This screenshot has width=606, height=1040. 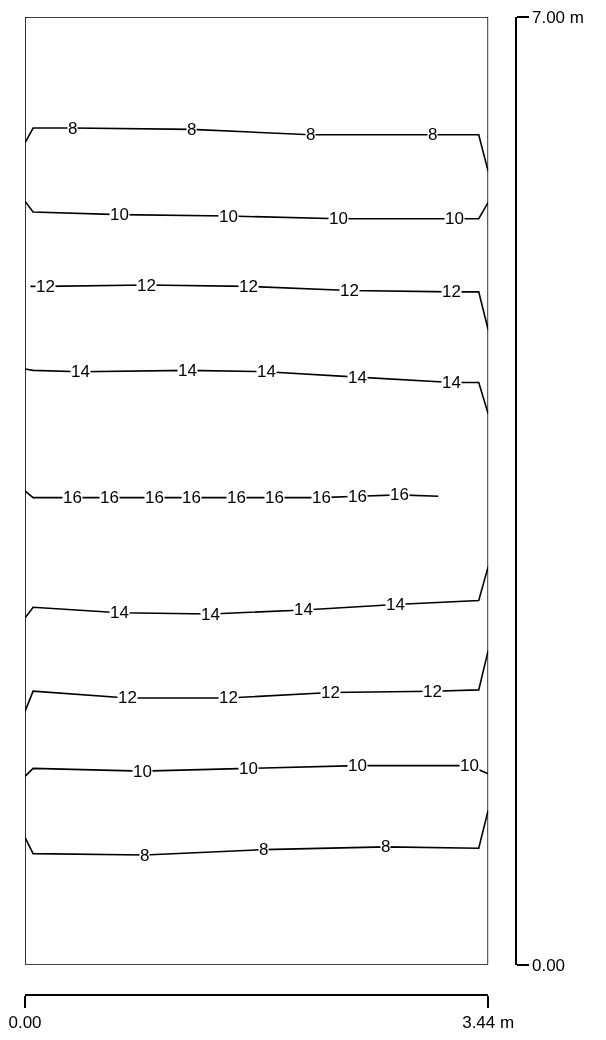 What do you see at coordinates (488, 1023) in the screenshot?
I see `x-tick-label: 3.44 m` at bounding box center [488, 1023].